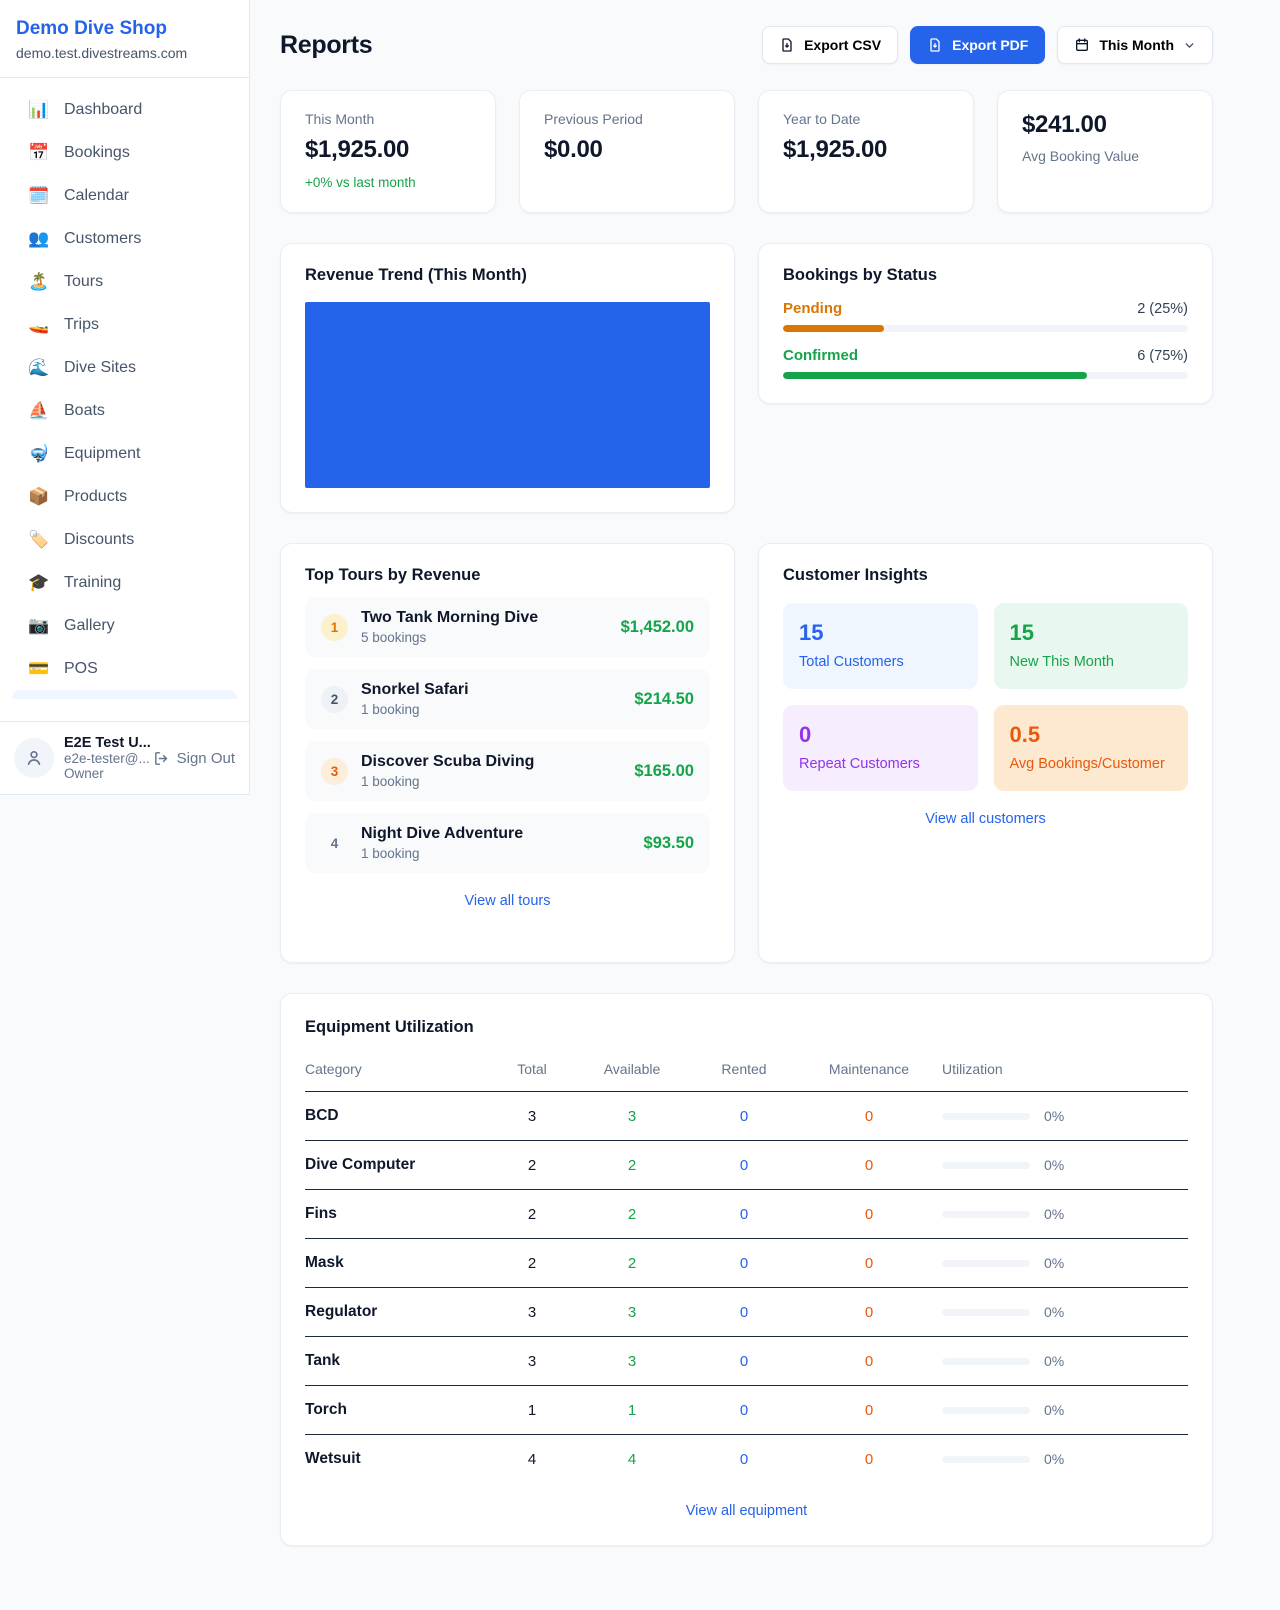 This screenshot has width=1280, height=1610. I want to click on export-pdf-button: Export PDF, so click(978, 45).